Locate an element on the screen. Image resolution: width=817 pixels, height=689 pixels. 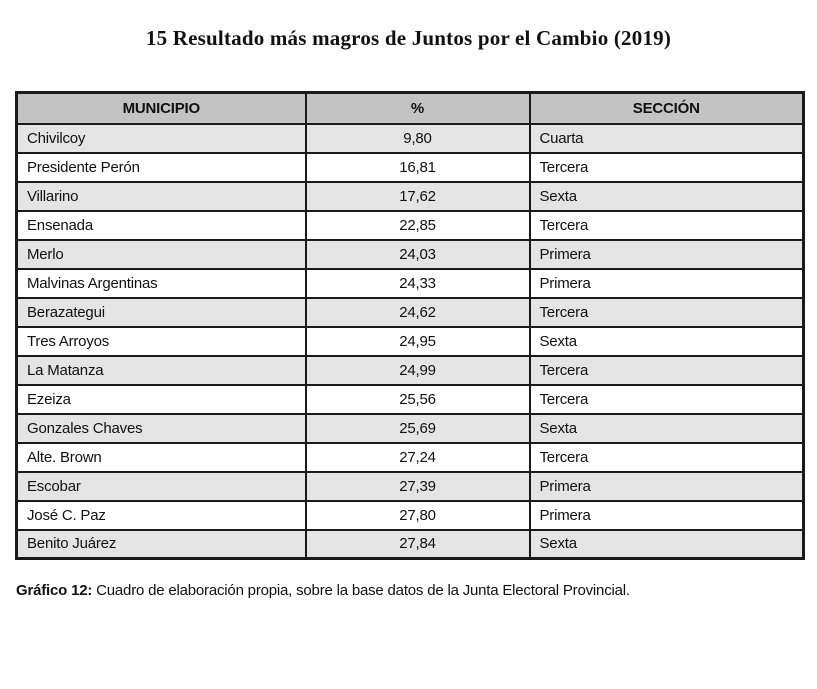
table-row: Chivilcoy 9,80 Cuarta is located at coordinates (410, 138).